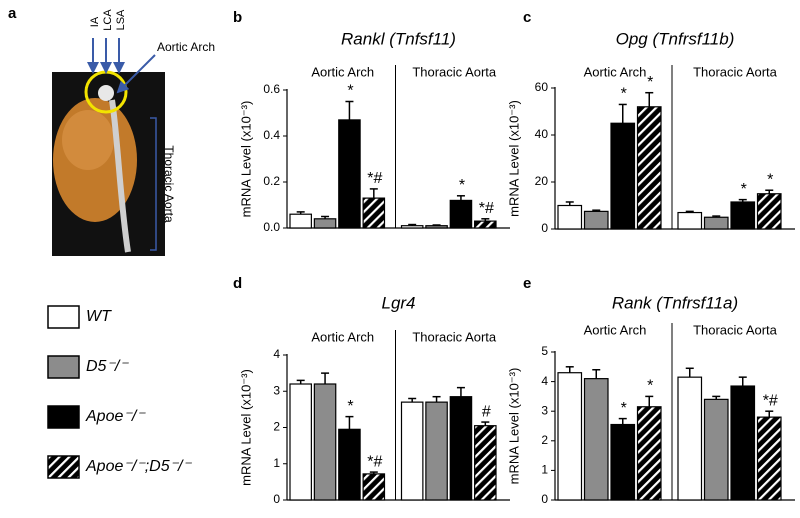 Image resolution: width=800 pixels, height=518 pixels. I want to click on legend-label: Apoe⁻/⁻, so click(115, 416).